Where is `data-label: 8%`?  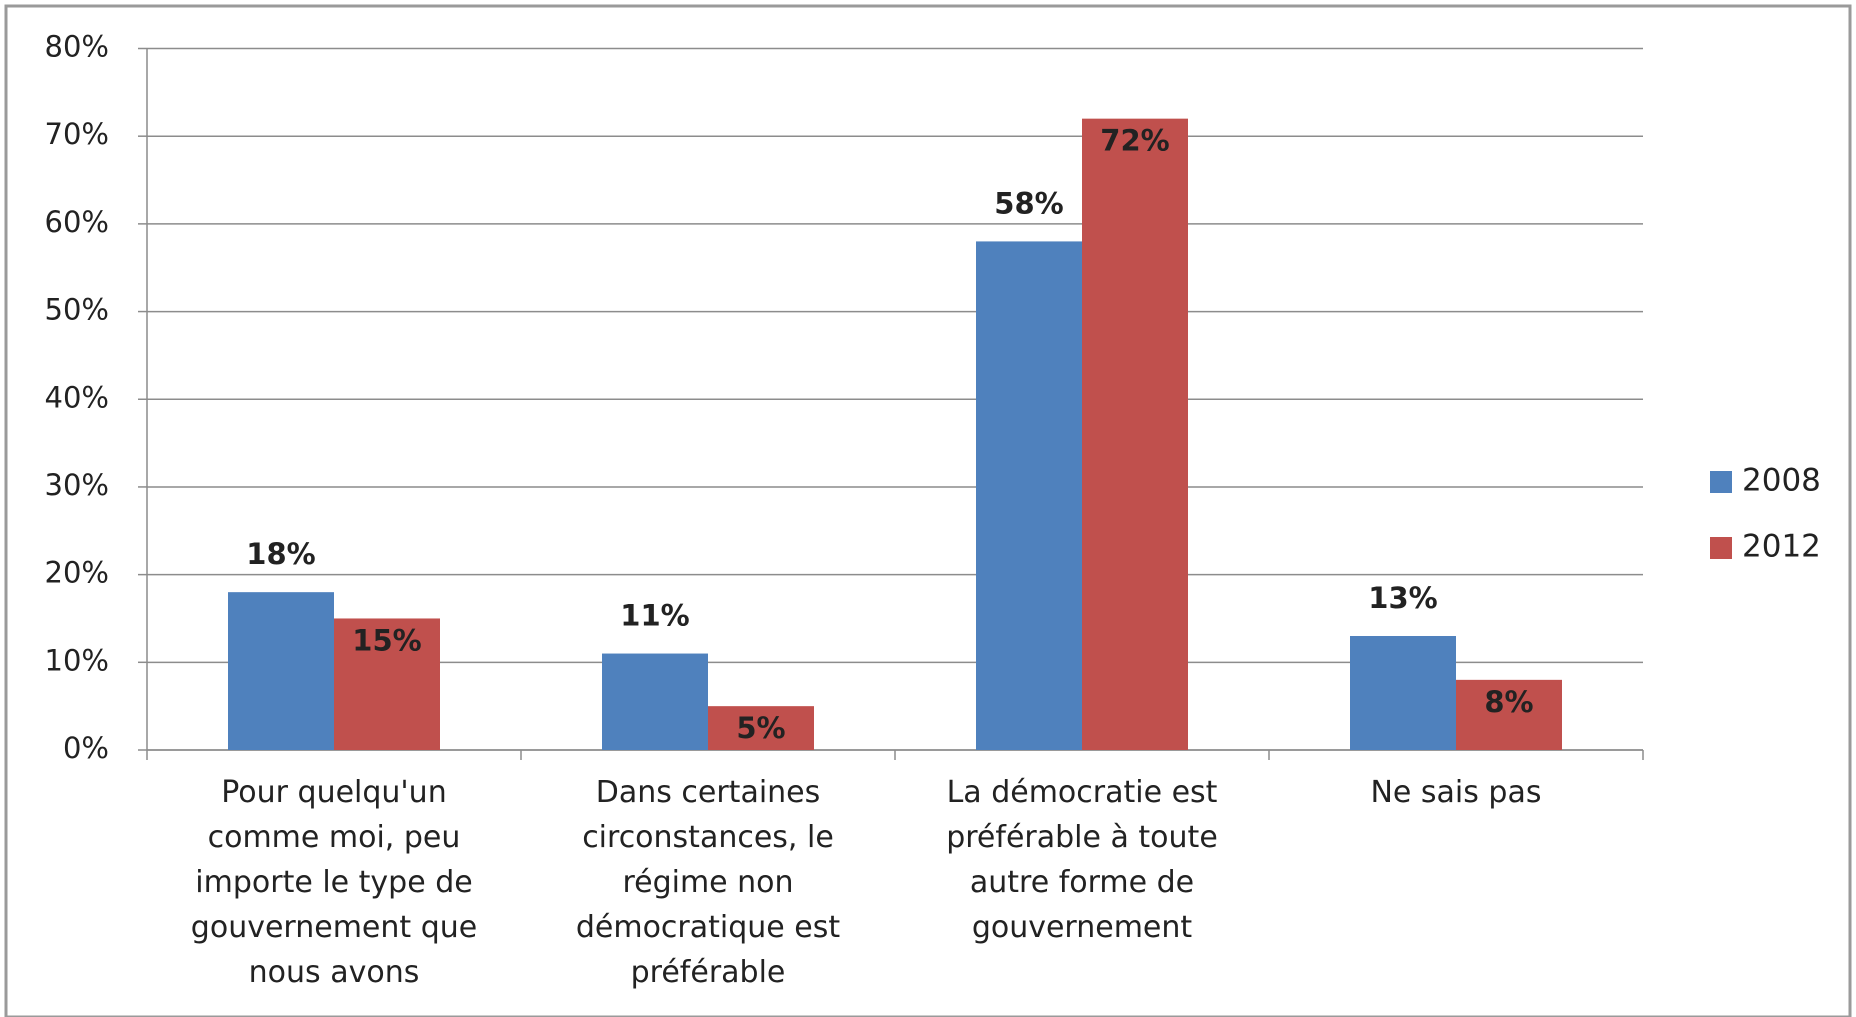 data-label: 8% is located at coordinates (1508, 702).